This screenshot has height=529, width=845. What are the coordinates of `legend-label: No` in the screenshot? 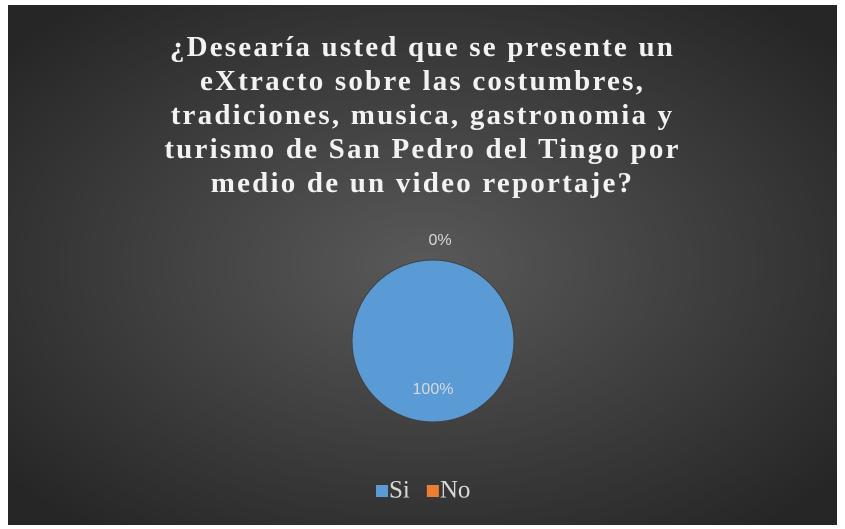 It's located at (455, 490).